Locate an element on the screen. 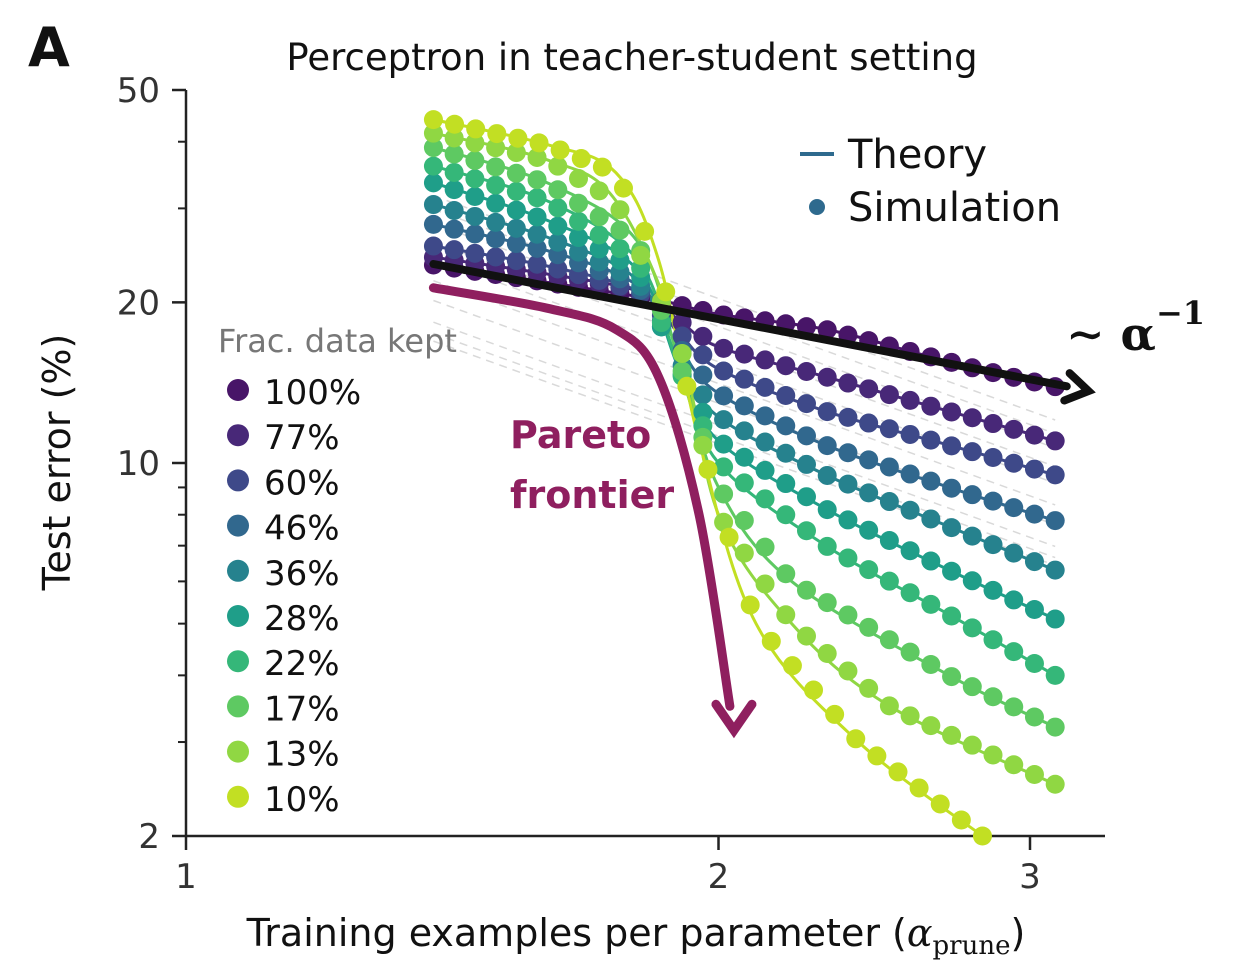 This screenshot has height=974, width=1250. panel-label: A is located at coordinates (49, 47).